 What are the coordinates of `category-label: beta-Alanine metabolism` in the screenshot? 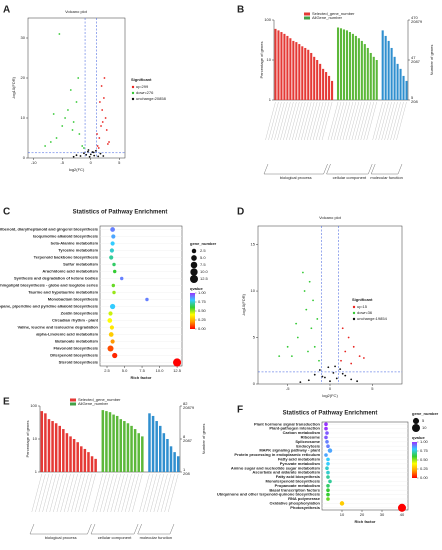 It's located at (75, 243).